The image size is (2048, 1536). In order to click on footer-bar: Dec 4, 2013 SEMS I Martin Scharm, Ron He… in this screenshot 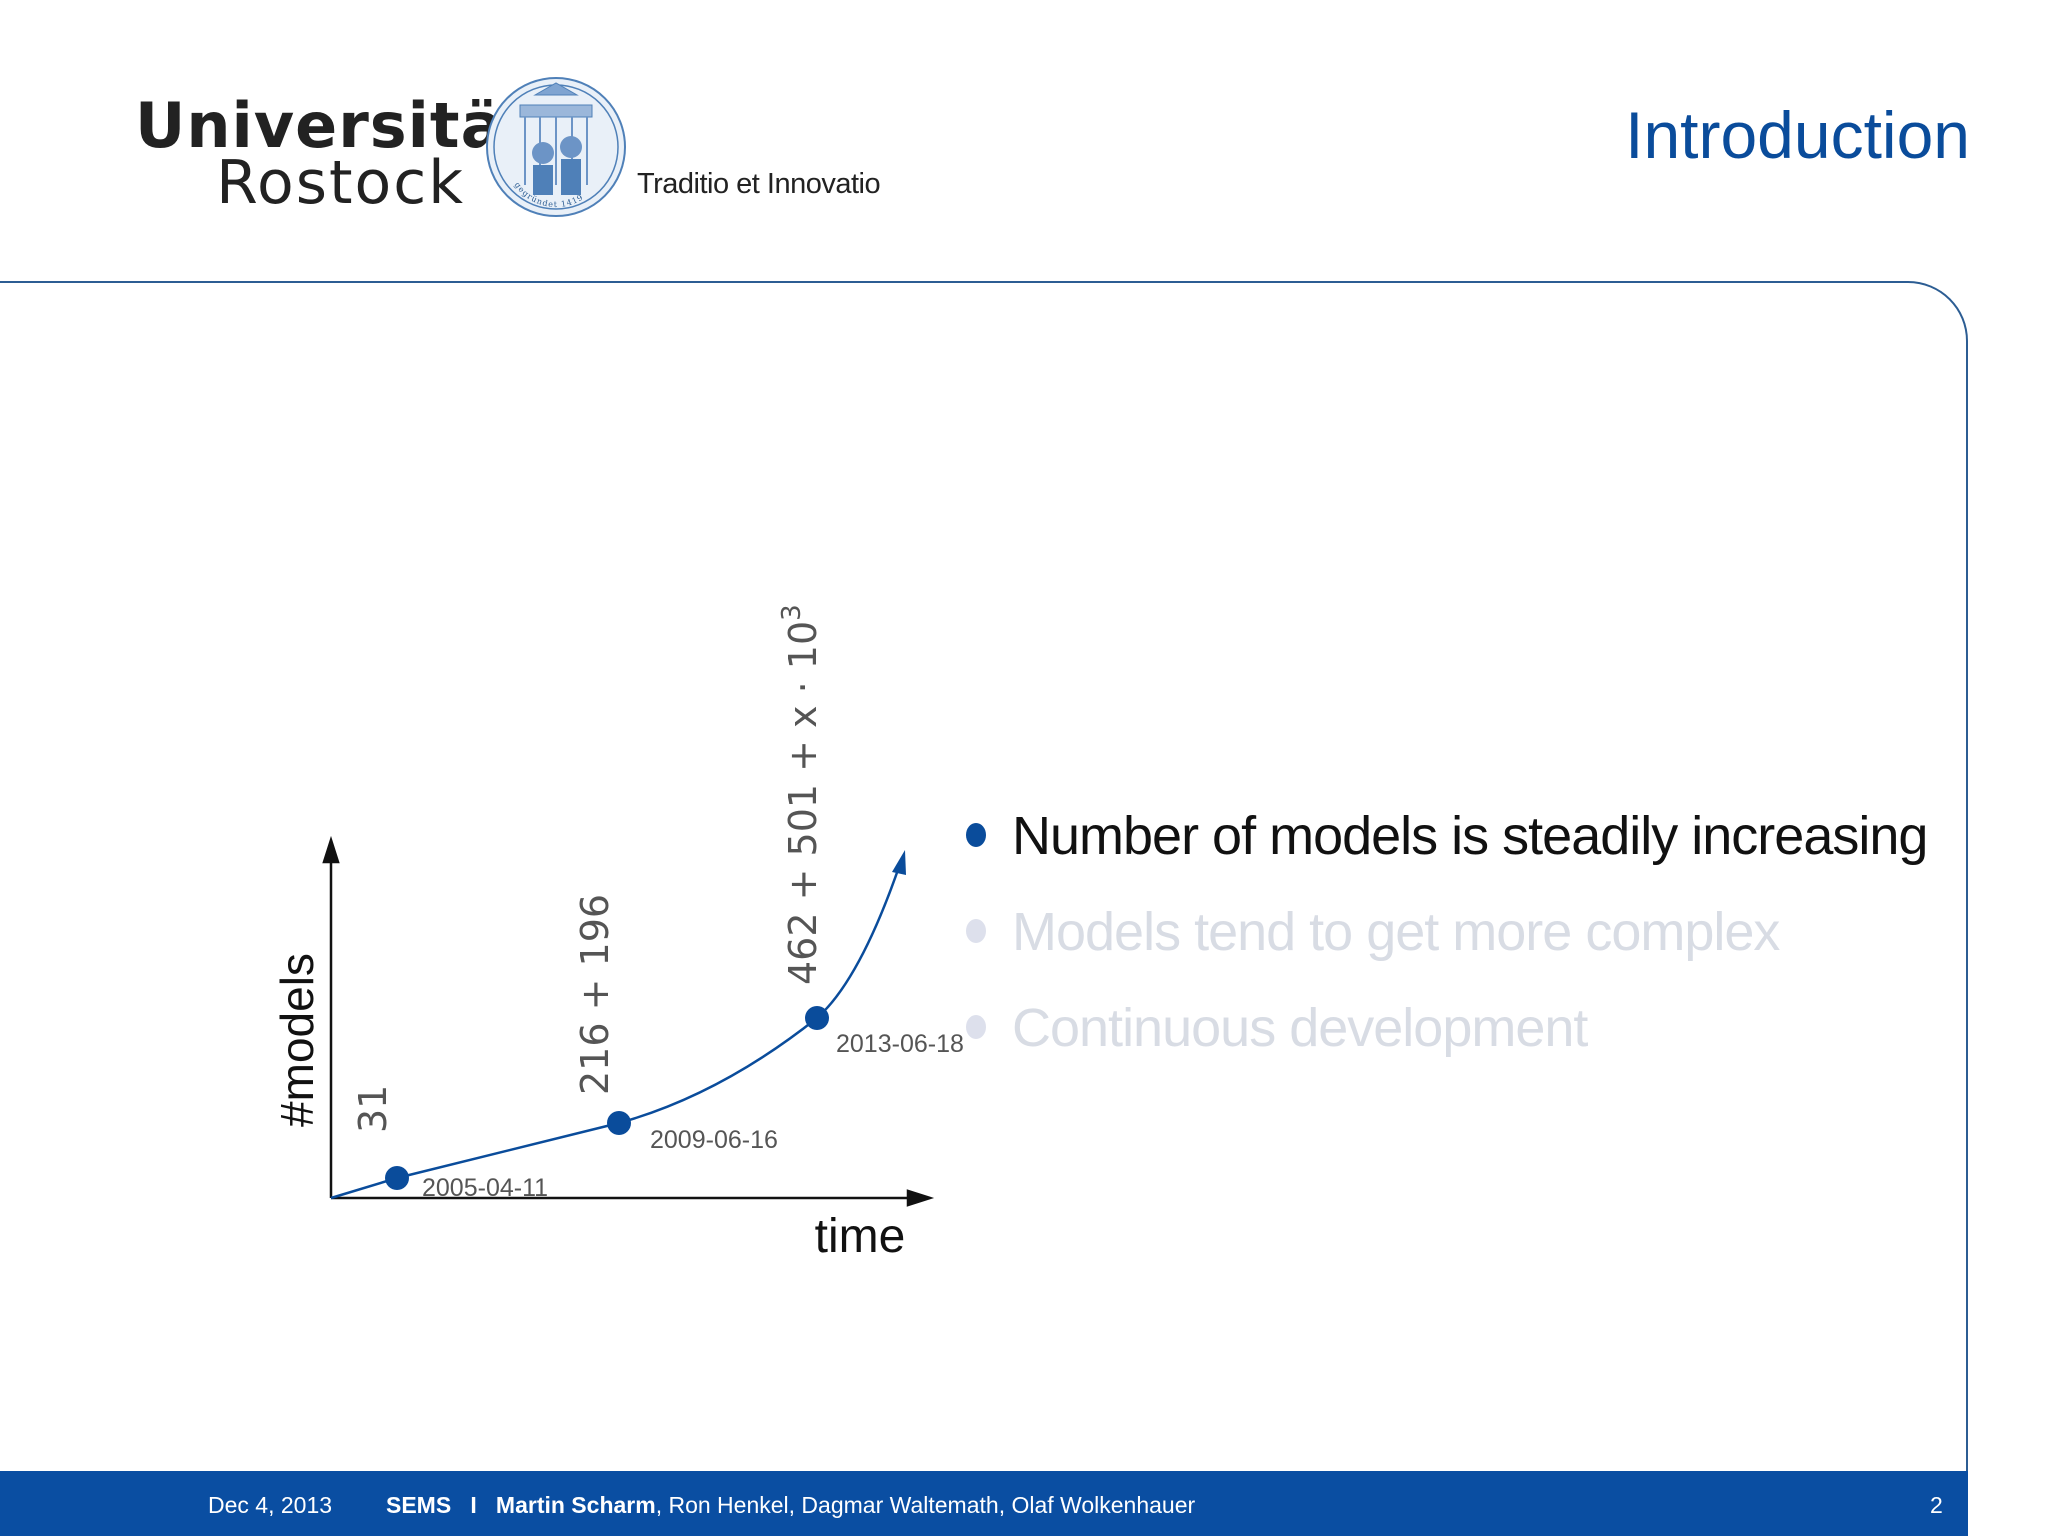, I will do `click(984, 1503)`.